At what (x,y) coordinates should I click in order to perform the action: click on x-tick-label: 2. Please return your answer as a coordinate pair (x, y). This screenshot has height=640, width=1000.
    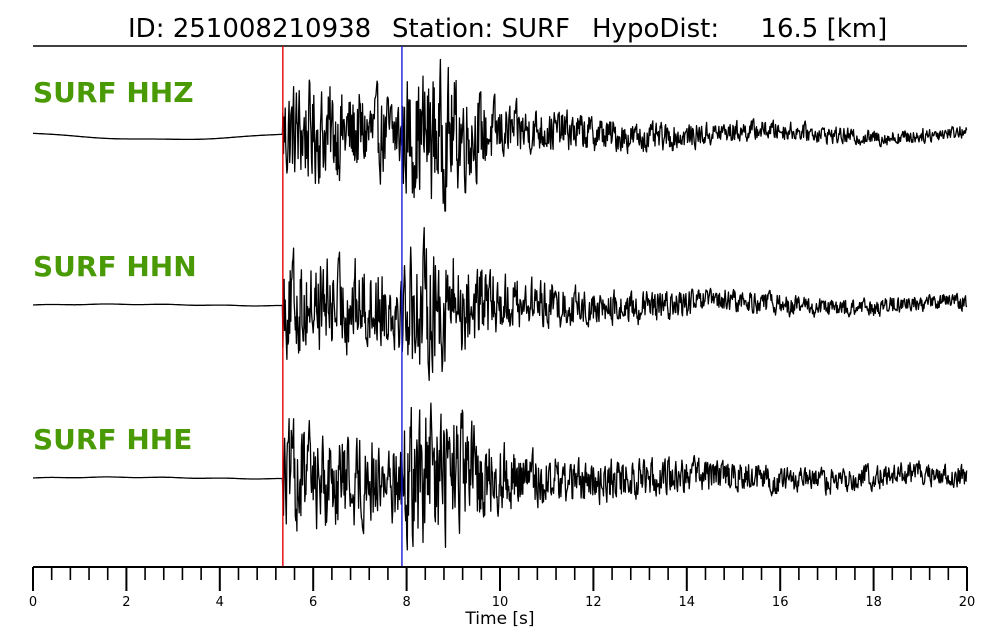
    Looking at the image, I should click on (126, 602).